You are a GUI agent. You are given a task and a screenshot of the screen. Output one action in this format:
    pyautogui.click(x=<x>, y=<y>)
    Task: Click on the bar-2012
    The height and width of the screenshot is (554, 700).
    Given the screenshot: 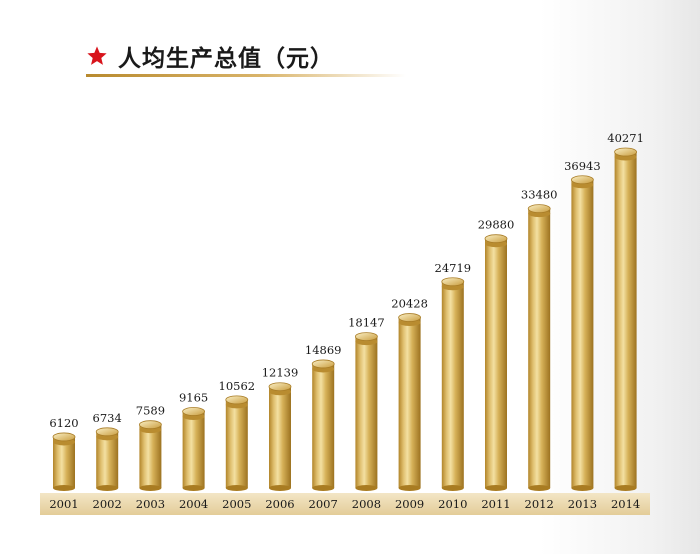 What is the action you would take?
    pyautogui.click(x=539, y=348)
    